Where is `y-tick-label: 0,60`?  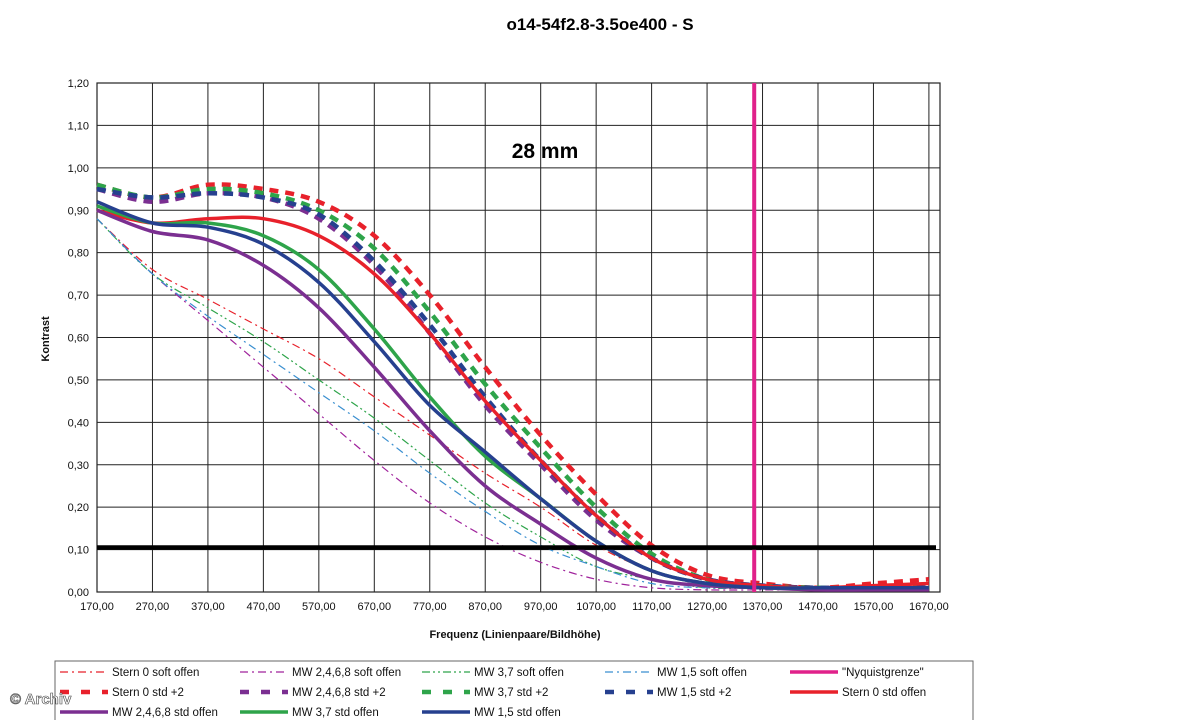
y-tick-label: 0,60 is located at coordinates (78, 339).